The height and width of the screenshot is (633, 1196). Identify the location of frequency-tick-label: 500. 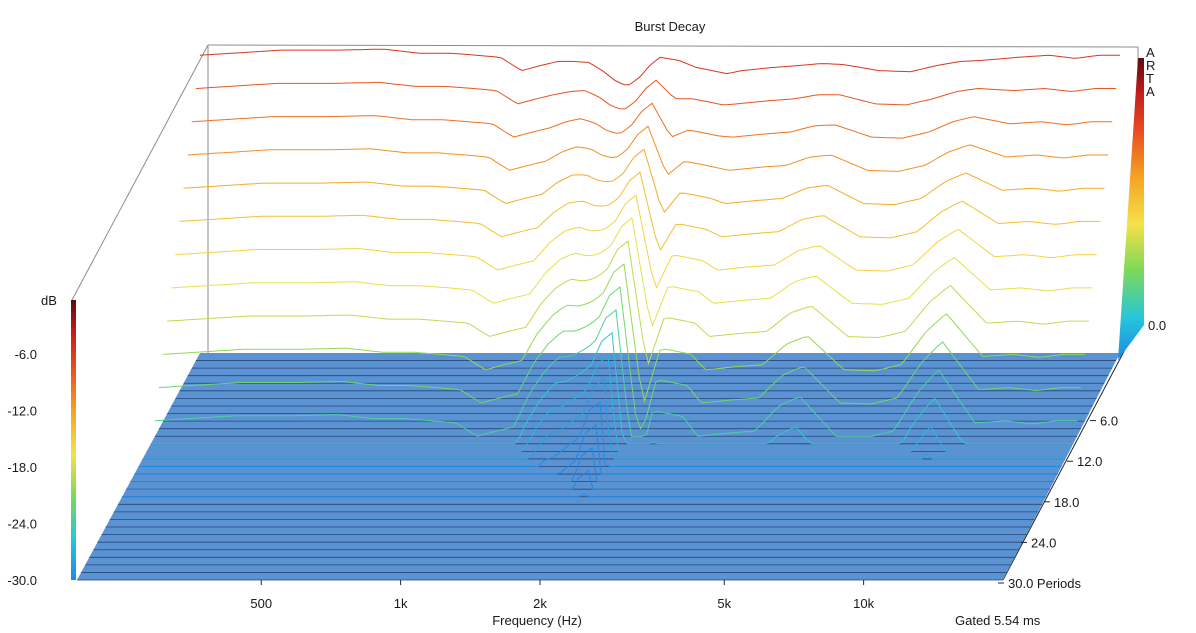
(261, 603).